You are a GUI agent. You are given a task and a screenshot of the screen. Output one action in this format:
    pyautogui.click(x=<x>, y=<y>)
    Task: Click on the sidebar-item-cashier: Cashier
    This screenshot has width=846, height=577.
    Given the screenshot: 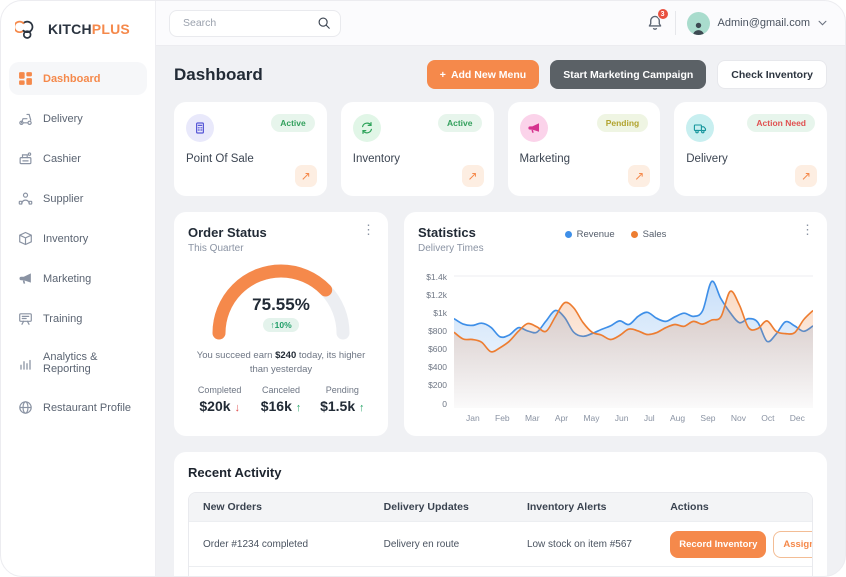 What is the action you would take?
    pyautogui.click(x=78, y=158)
    